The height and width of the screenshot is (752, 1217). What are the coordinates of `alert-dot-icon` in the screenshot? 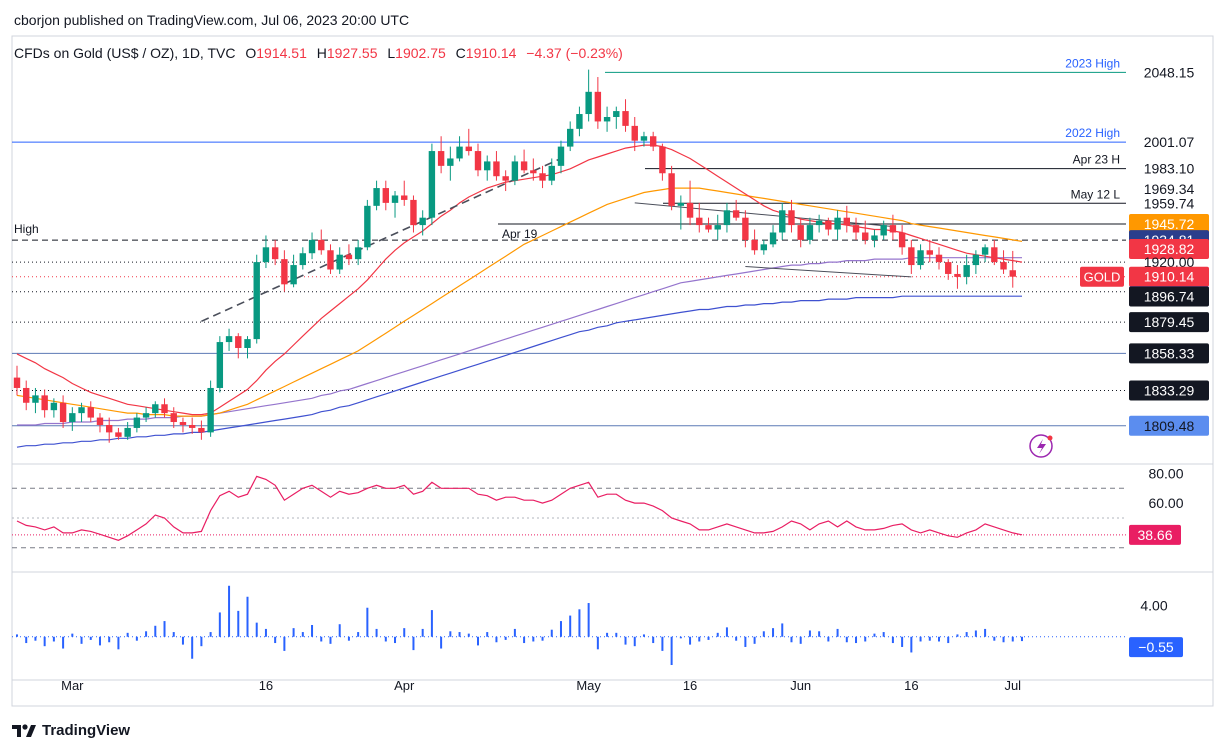 It's located at (1050, 438).